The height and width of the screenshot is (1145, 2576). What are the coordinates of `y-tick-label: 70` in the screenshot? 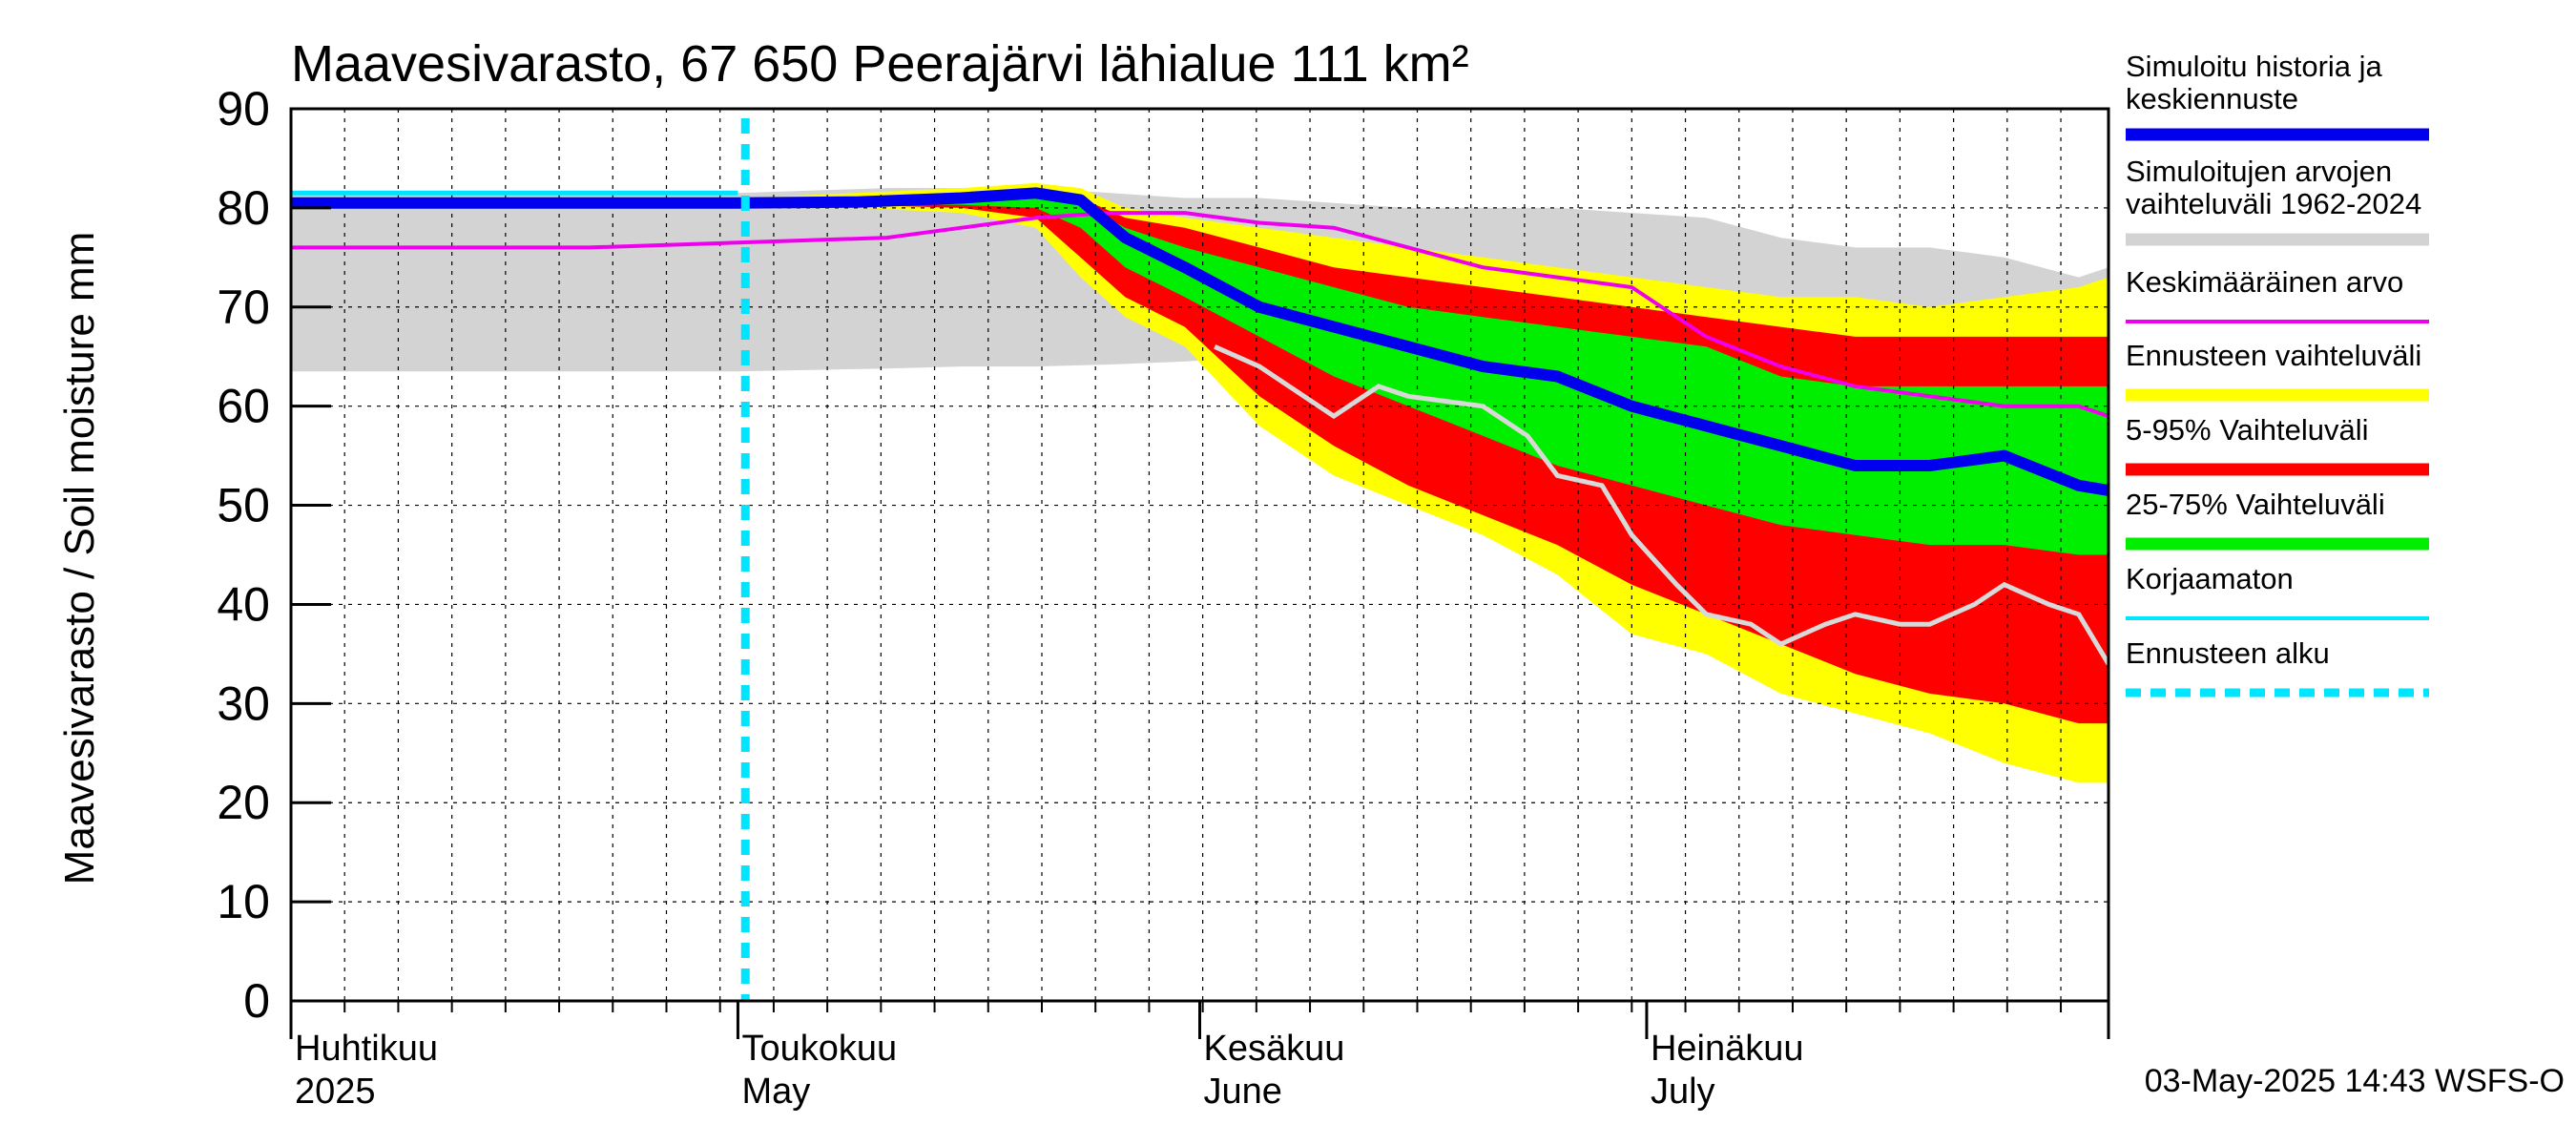 It's located at (243, 308).